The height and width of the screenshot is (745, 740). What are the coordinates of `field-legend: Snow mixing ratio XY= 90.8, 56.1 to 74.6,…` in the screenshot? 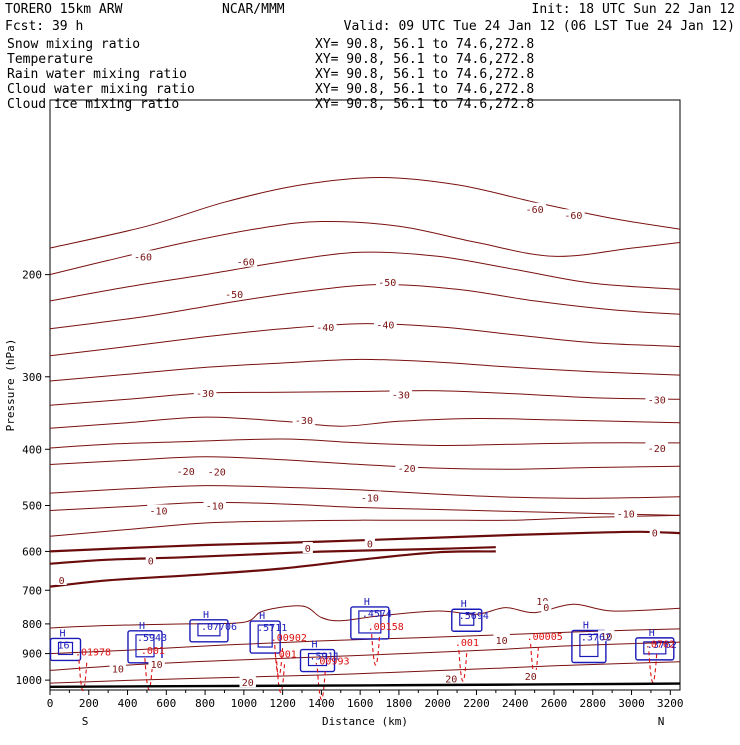 It's located at (270, 74).